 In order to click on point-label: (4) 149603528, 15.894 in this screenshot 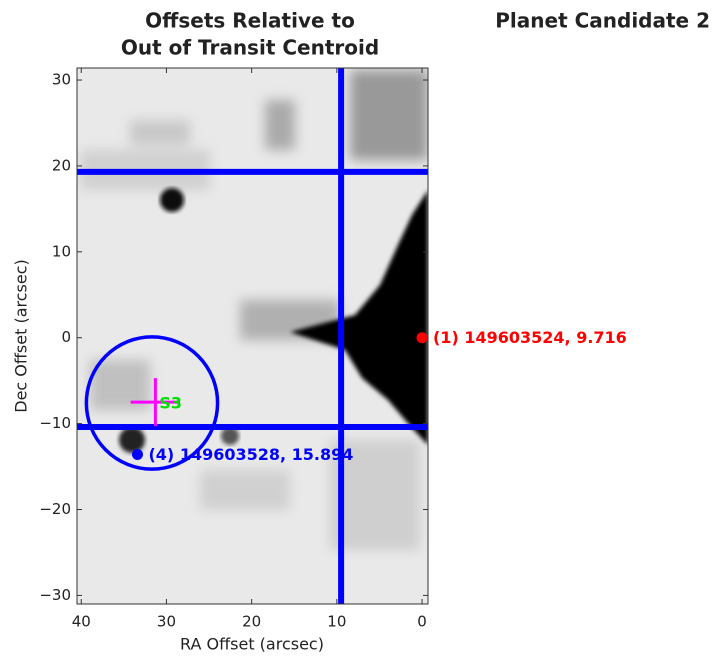, I will do `click(250, 454)`.